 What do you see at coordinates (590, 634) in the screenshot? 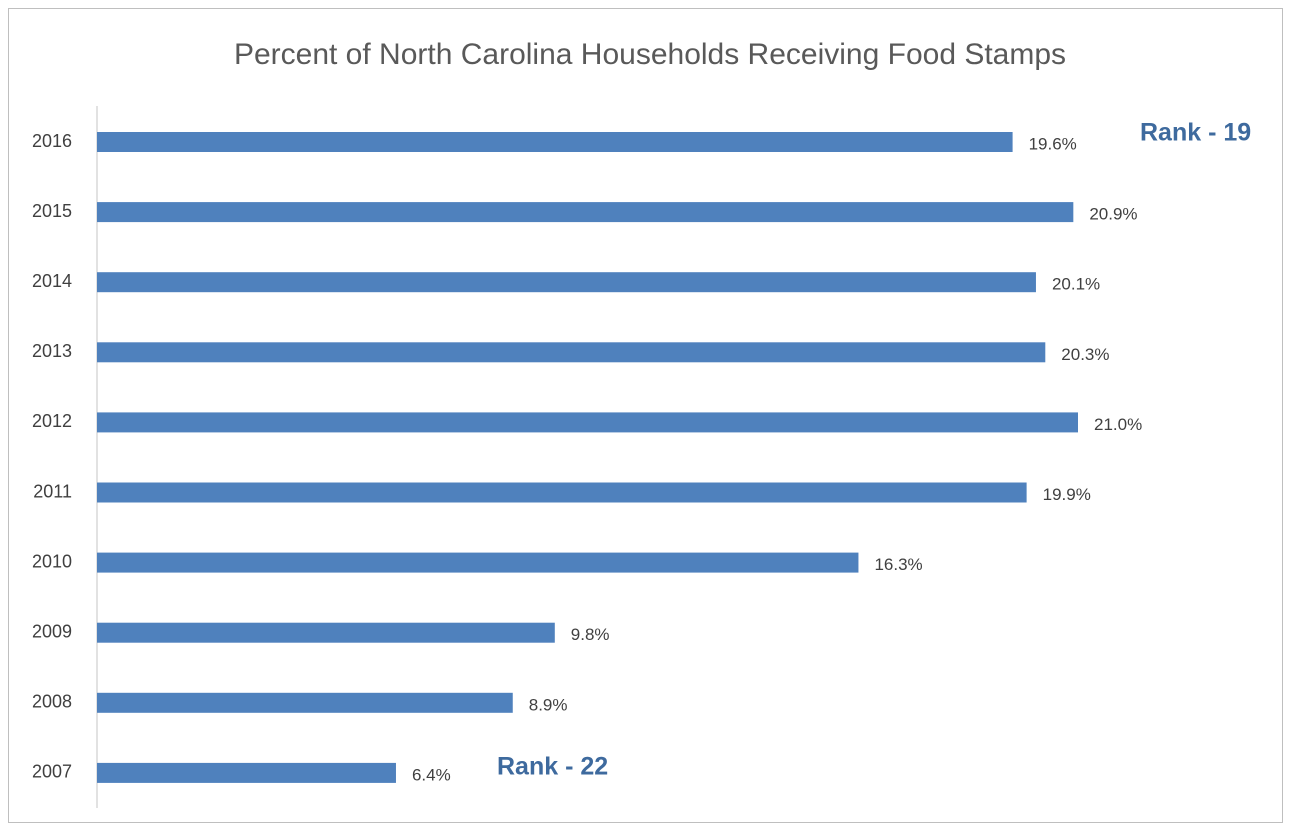
I see `value-label: 9.8%` at bounding box center [590, 634].